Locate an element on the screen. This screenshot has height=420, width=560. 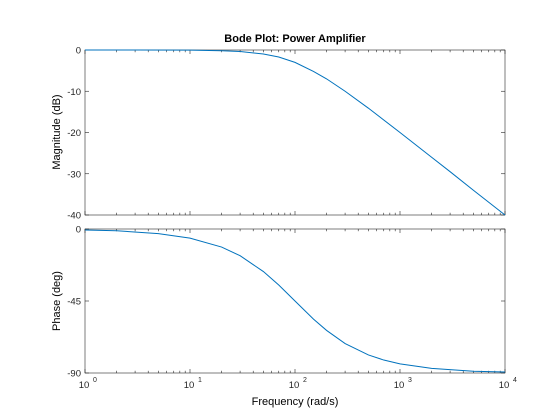
magnitude-ytick-label: -40 is located at coordinates (74, 216).